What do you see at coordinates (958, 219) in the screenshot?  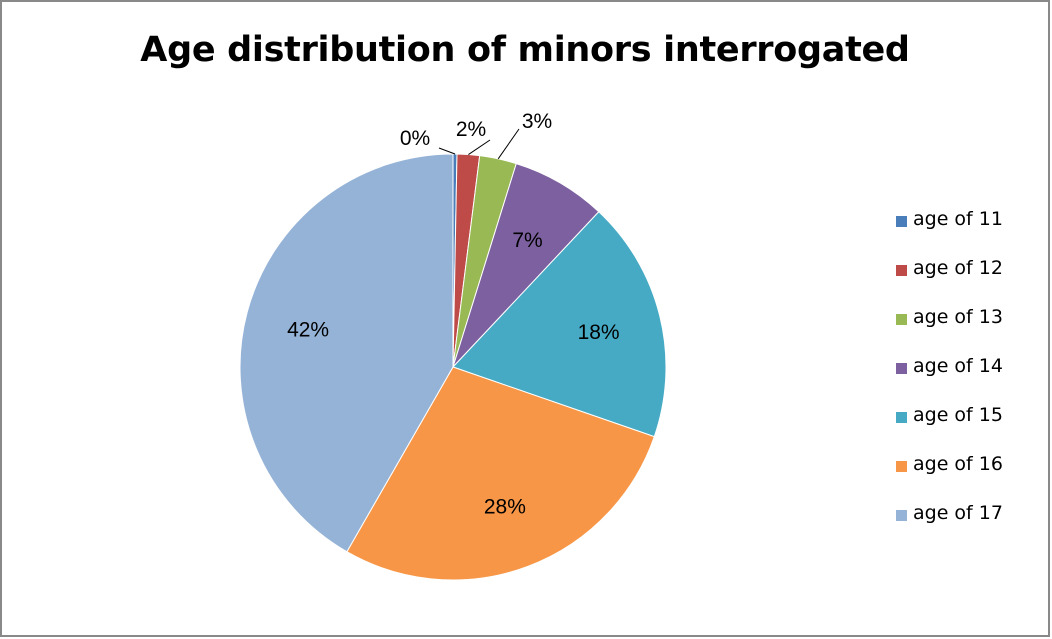 I see `legend-label: age of 11` at bounding box center [958, 219].